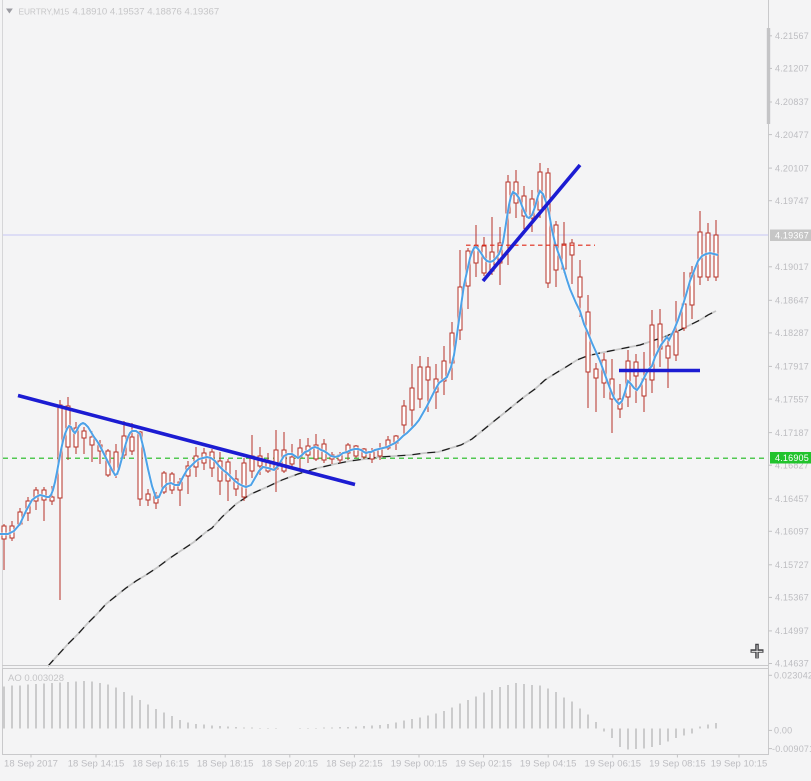 Image resolution: width=811 pixels, height=781 pixels. What do you see at coordinates (792, 168) in the screenshot?
I see `svg-text: 4.20107` at bounding box center [792, 168].